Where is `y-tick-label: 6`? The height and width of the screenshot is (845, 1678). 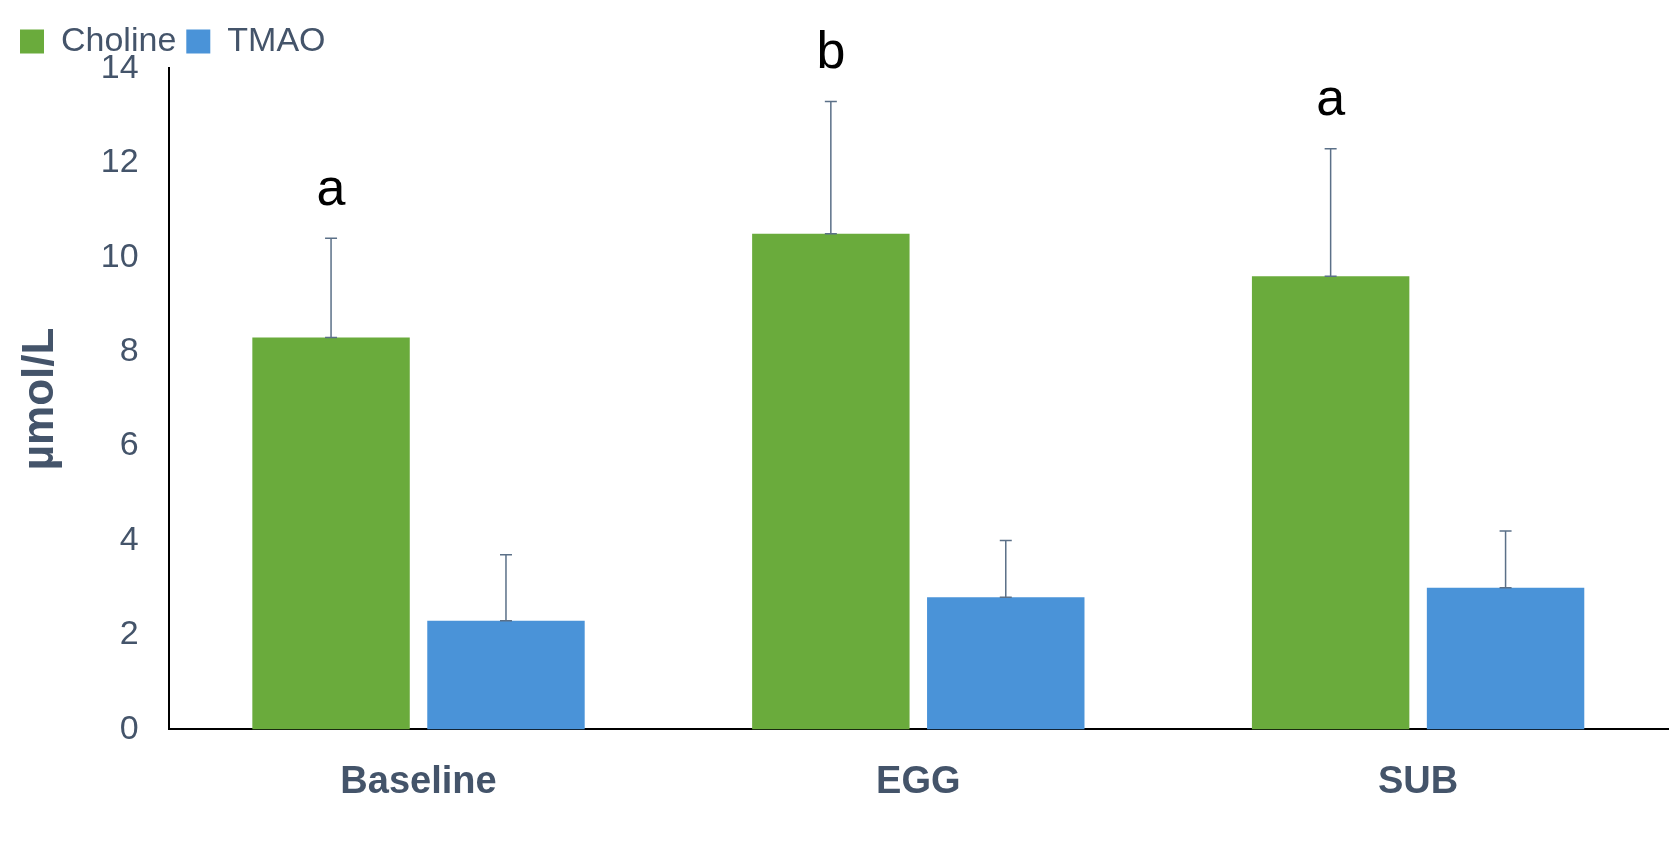 y-tick-label: 6 is located at coordinates (129, 443).